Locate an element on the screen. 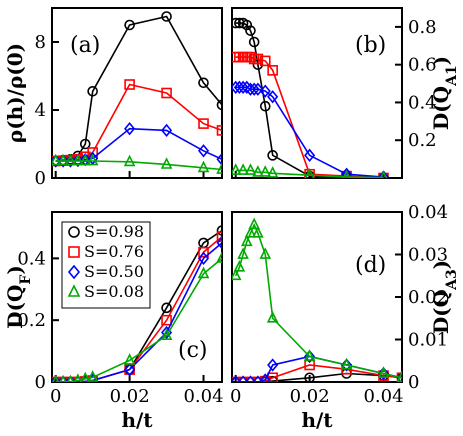 The height and width of the screenshot is (436, 463). y-axis-label-sub: A3 is located at coordinates (452, 280).